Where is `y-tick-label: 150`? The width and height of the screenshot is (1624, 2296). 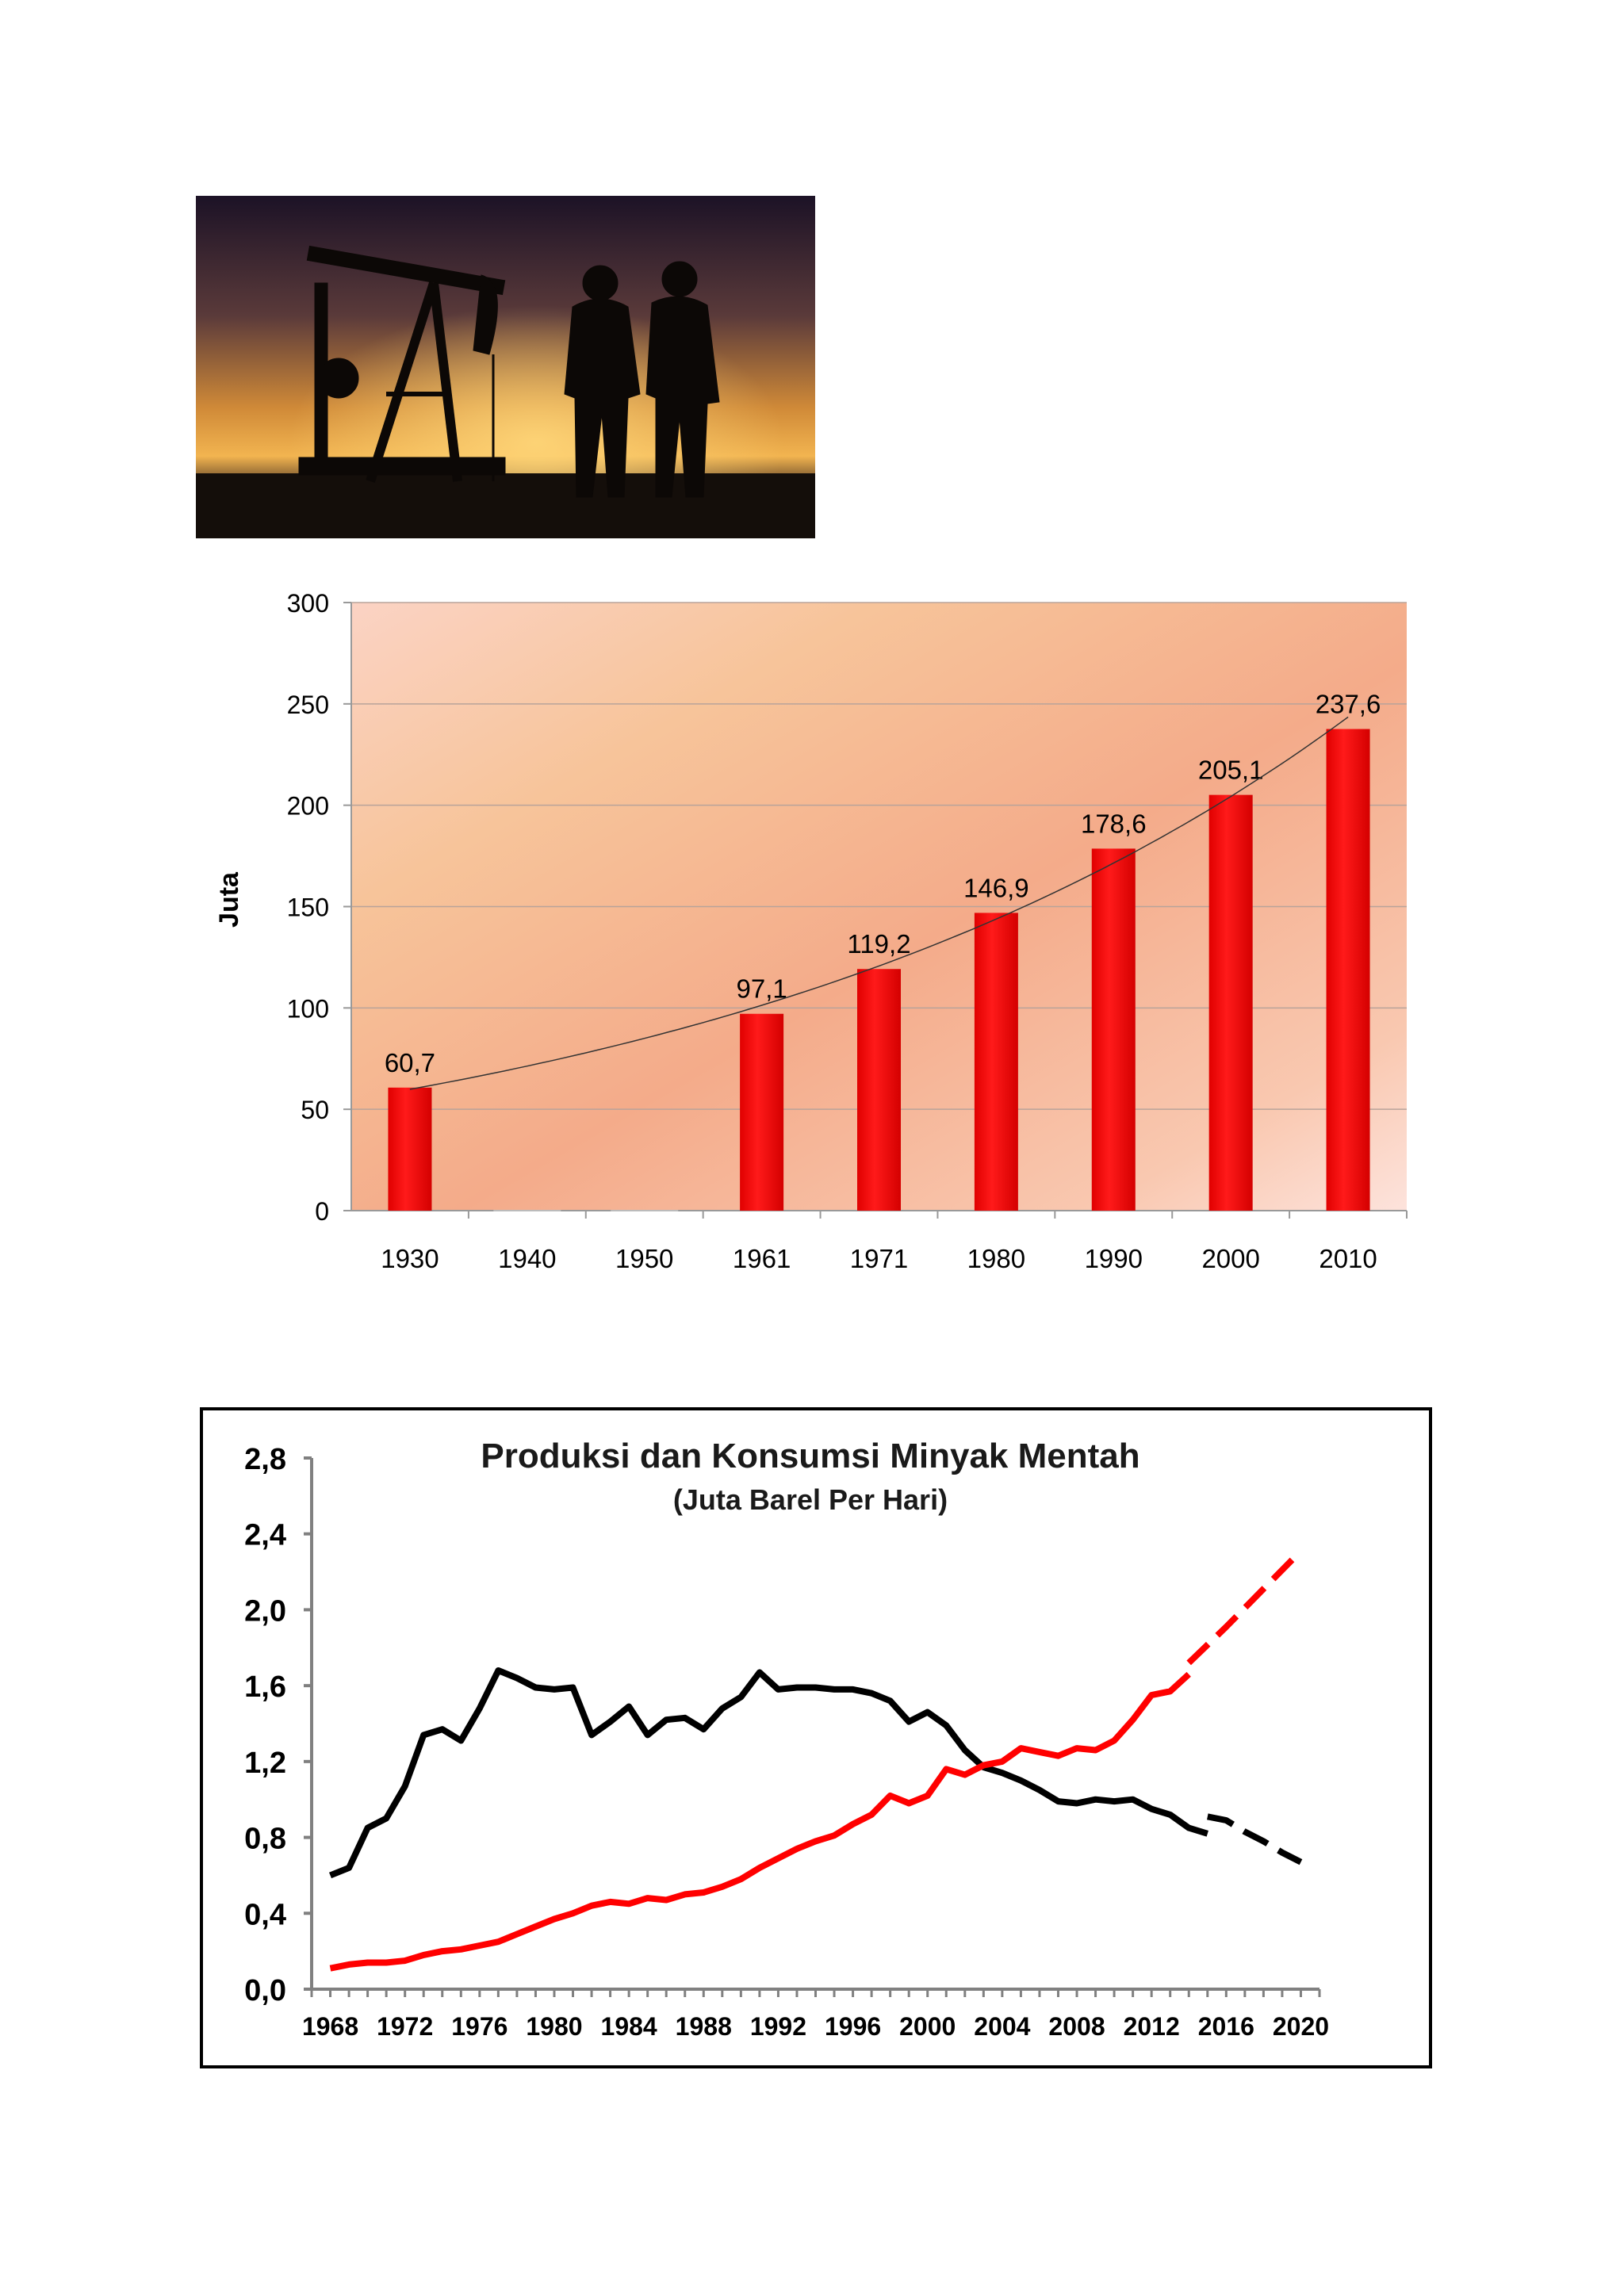
y-tick-label: 150 is located at coordinates (308, 908).